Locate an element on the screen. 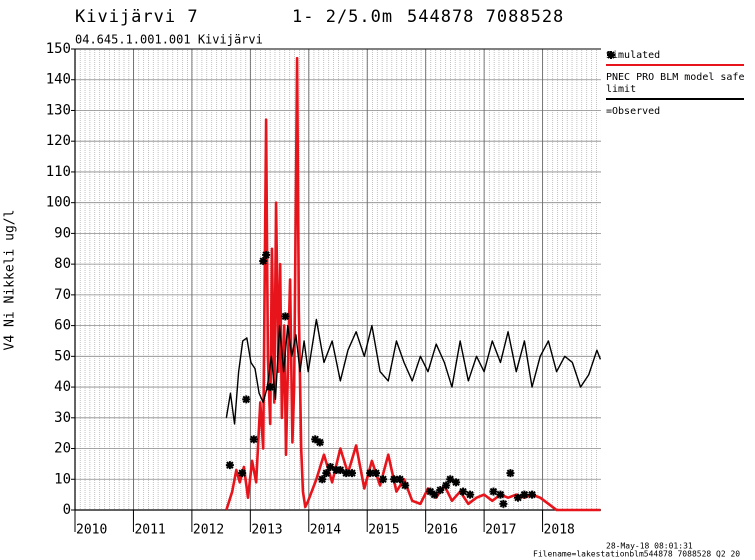 The image size is (755, 560). y-tick-label: 90 is located at coordinates (62, 233).